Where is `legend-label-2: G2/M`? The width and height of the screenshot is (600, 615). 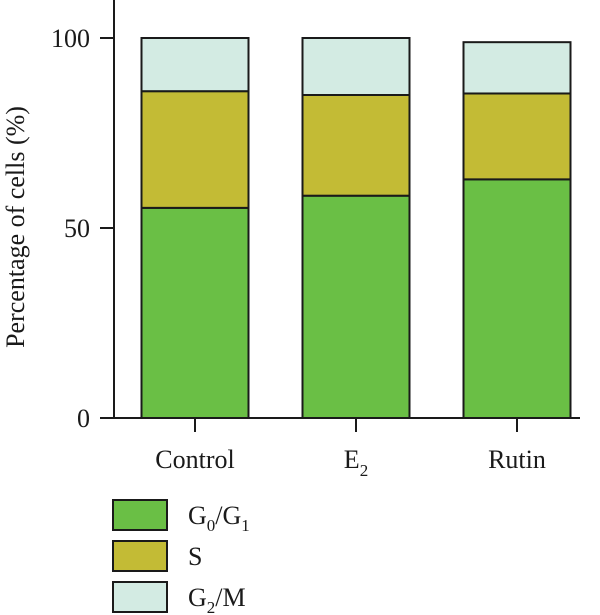
legend-label-2: G2/M is located at coordinates (217, 599).